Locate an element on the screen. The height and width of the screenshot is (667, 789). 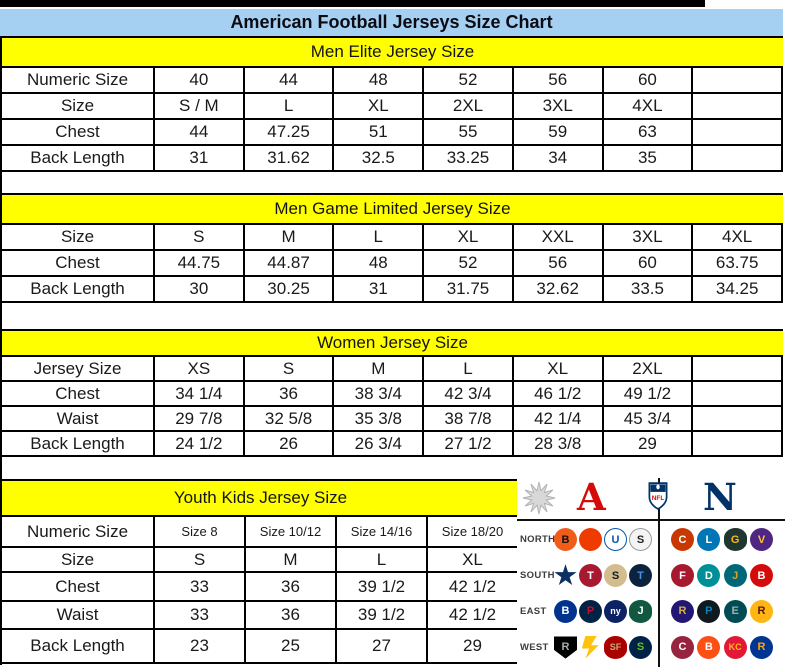
size-cell: 44.75 is located at coordinates (200, 264).